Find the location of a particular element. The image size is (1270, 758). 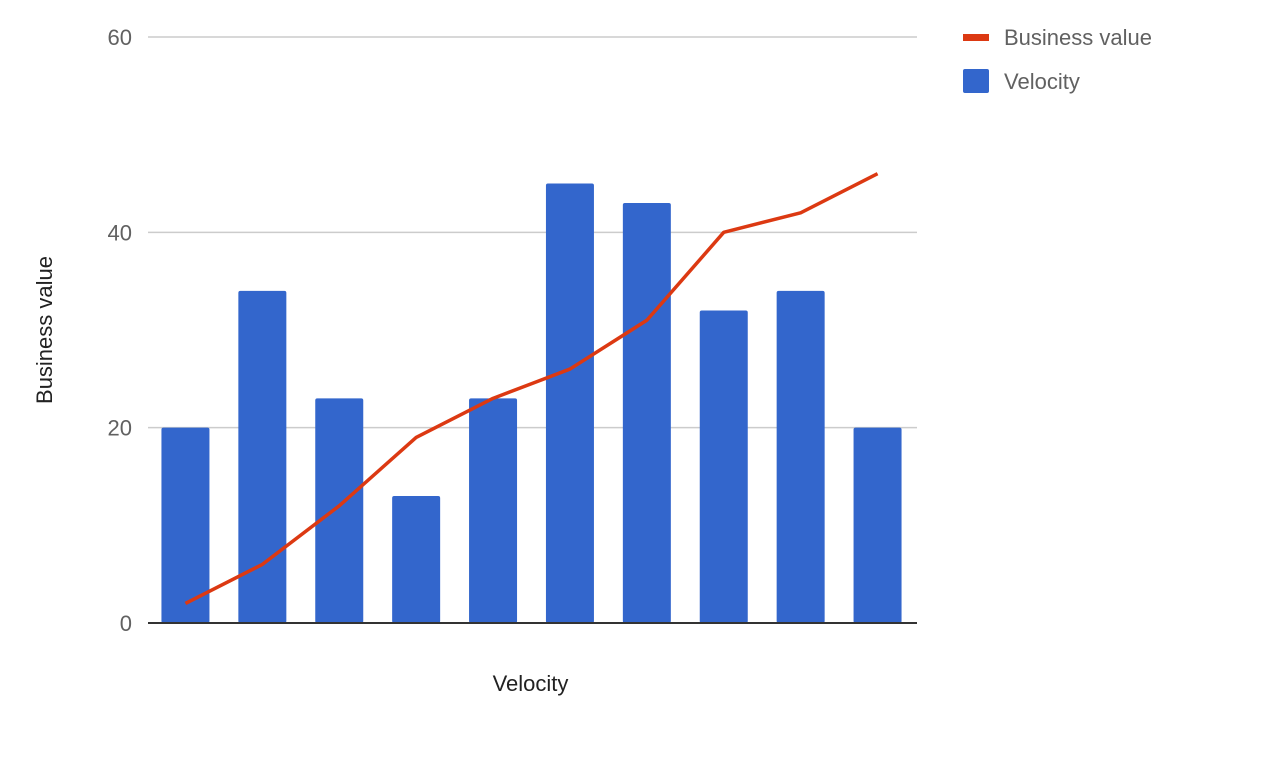

x-axis-title: Velocity is located at coordinates (531, 683).